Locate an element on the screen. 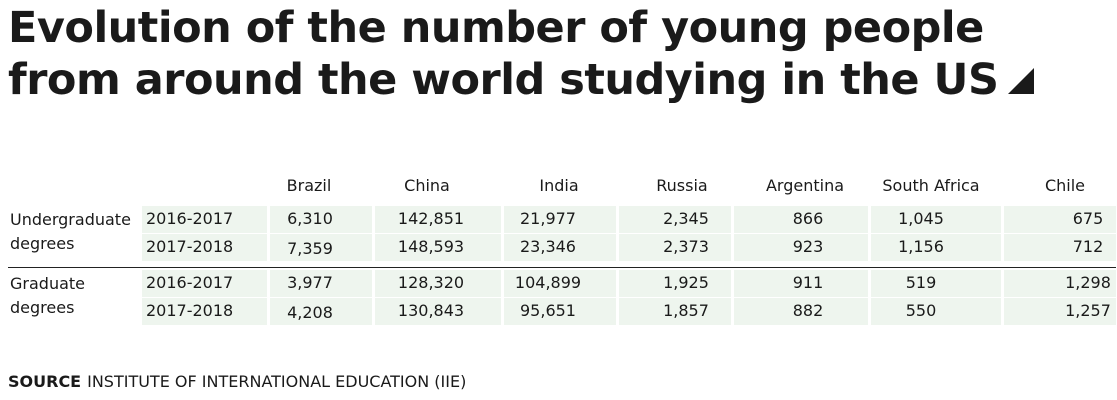 This screenshot has width=1117, height=400. table-cell-value: 712 is located at coordinates (1088, 246).